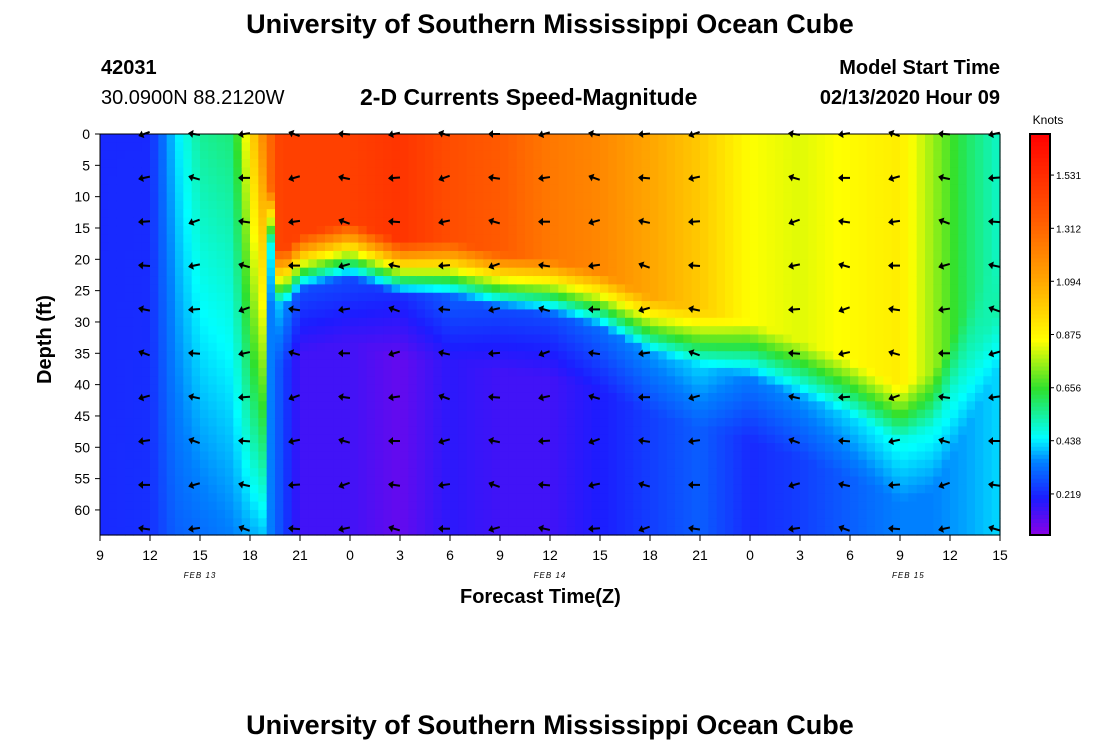 The image size is (1100, 750). I want to click on model-start-time: 02/13/2020 Hour 09, so click(909, 98).